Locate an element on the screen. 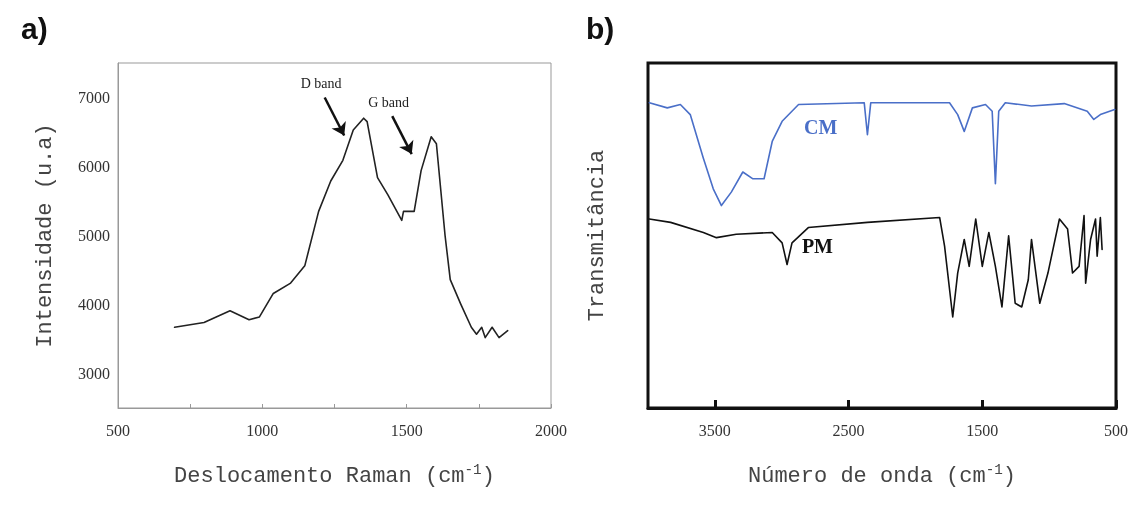  x-tick-label: 2000 is located at coordinates (551, 430).